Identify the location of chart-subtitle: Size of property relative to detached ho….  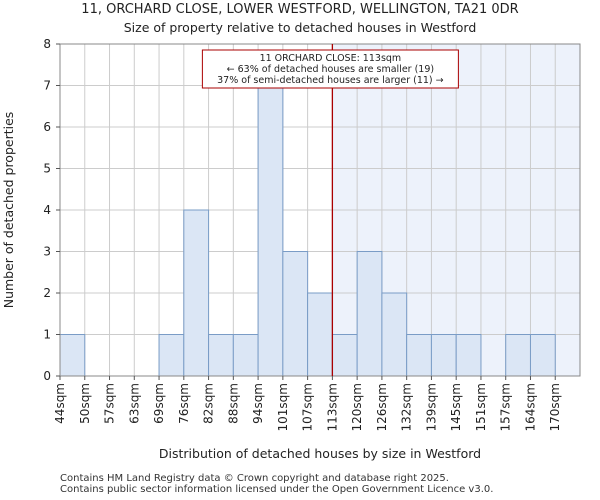
(300, 27).